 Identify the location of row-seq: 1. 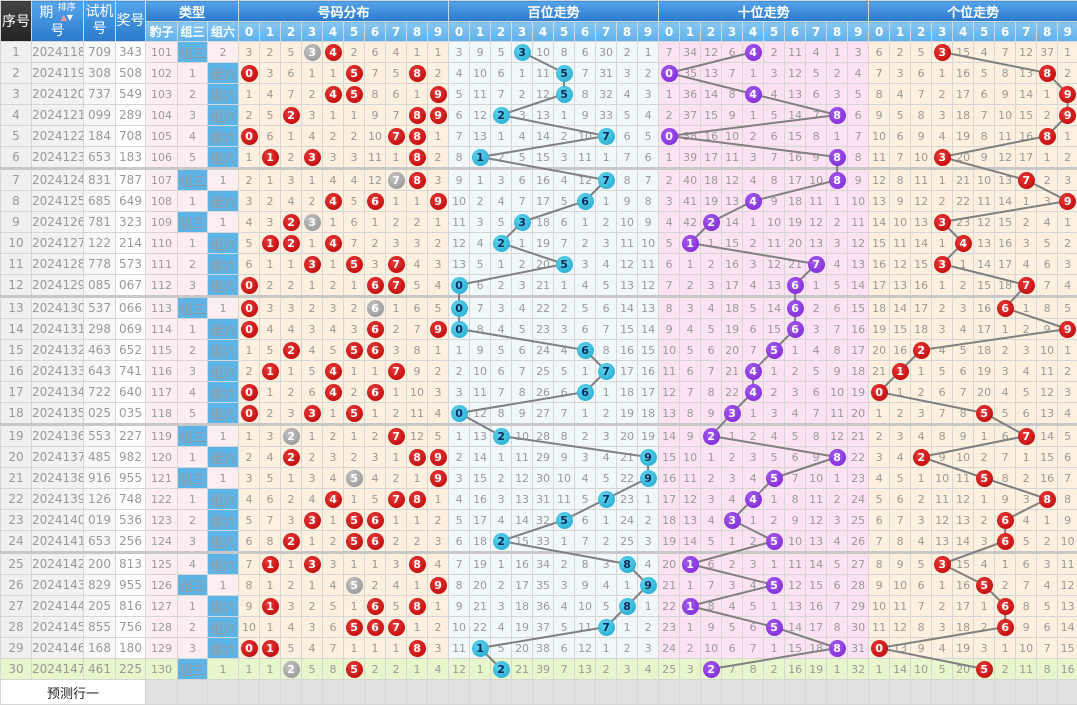
(16, 52).